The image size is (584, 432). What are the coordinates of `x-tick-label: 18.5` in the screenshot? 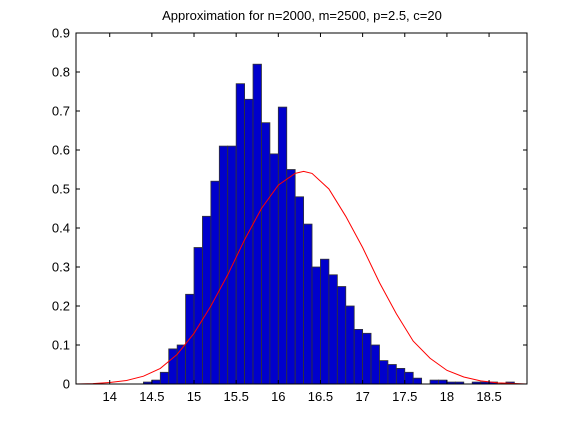 It's located at (488, 396).